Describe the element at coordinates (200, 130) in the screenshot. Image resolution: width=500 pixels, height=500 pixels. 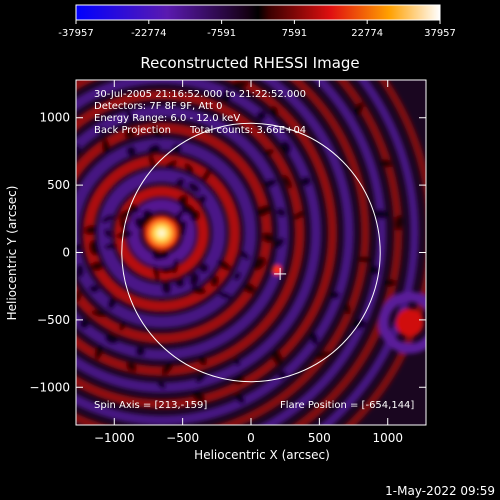
I see `info-line-method: Back Projection Total counts: 3.66E+04` at that location.